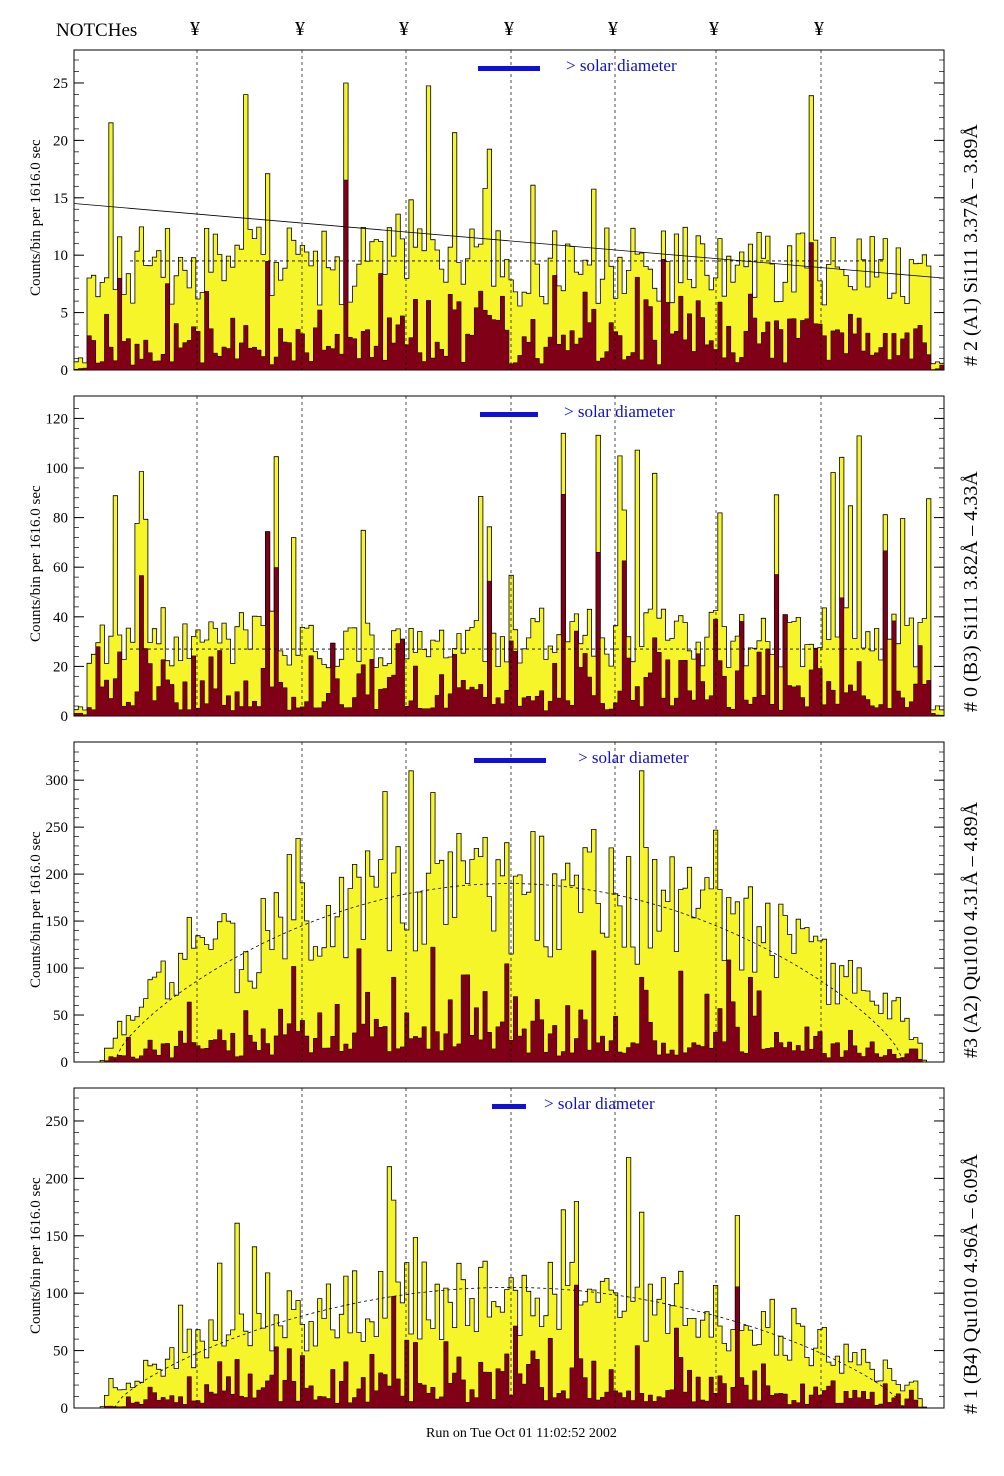  Describe the element at coordinates (60, 199) in the screenshot. I see `y-tick-label: 15` at that location.